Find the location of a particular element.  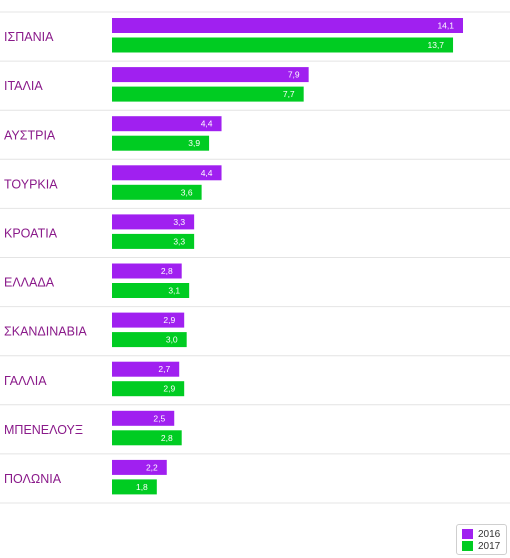

category-row: ΣΚΑΝΔΙΝΑΒΙΑ 2,9 3,0 is located at coordinates (255, 334).